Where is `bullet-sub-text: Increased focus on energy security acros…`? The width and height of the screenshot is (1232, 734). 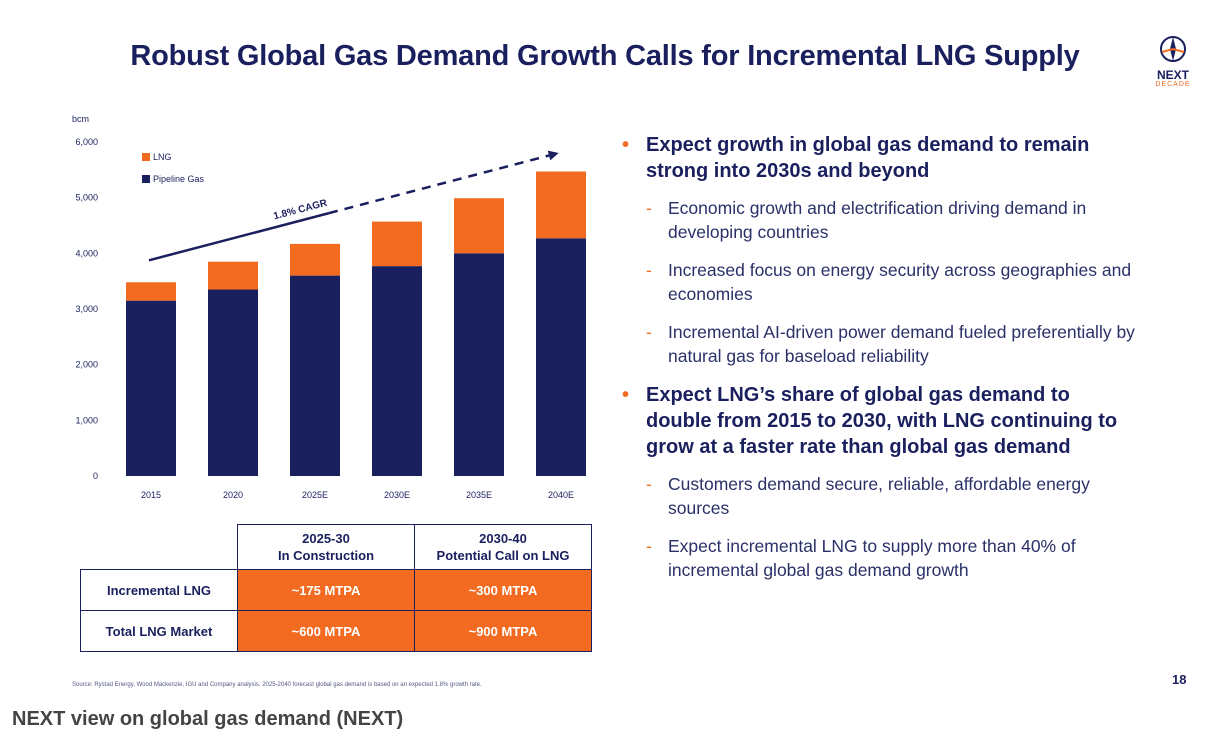
bullet-sub-text: Increased focus on energy security acros… is located at coordinates (900, 282).